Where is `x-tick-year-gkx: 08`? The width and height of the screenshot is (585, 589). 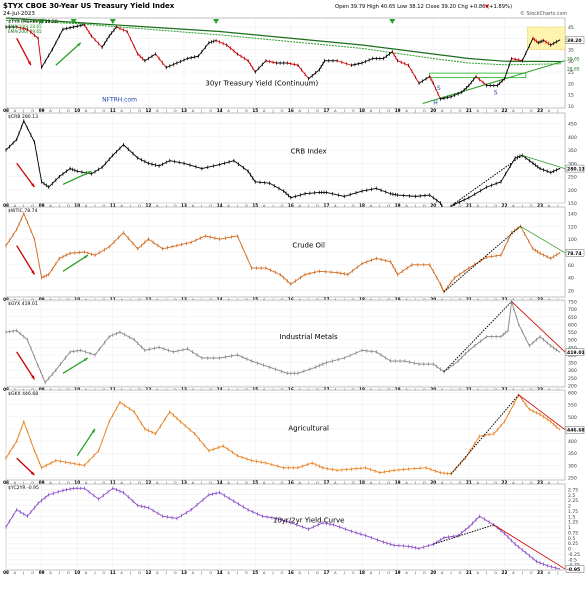 x-tick-year-gkx: 08 is located at coordinates (6, 482).